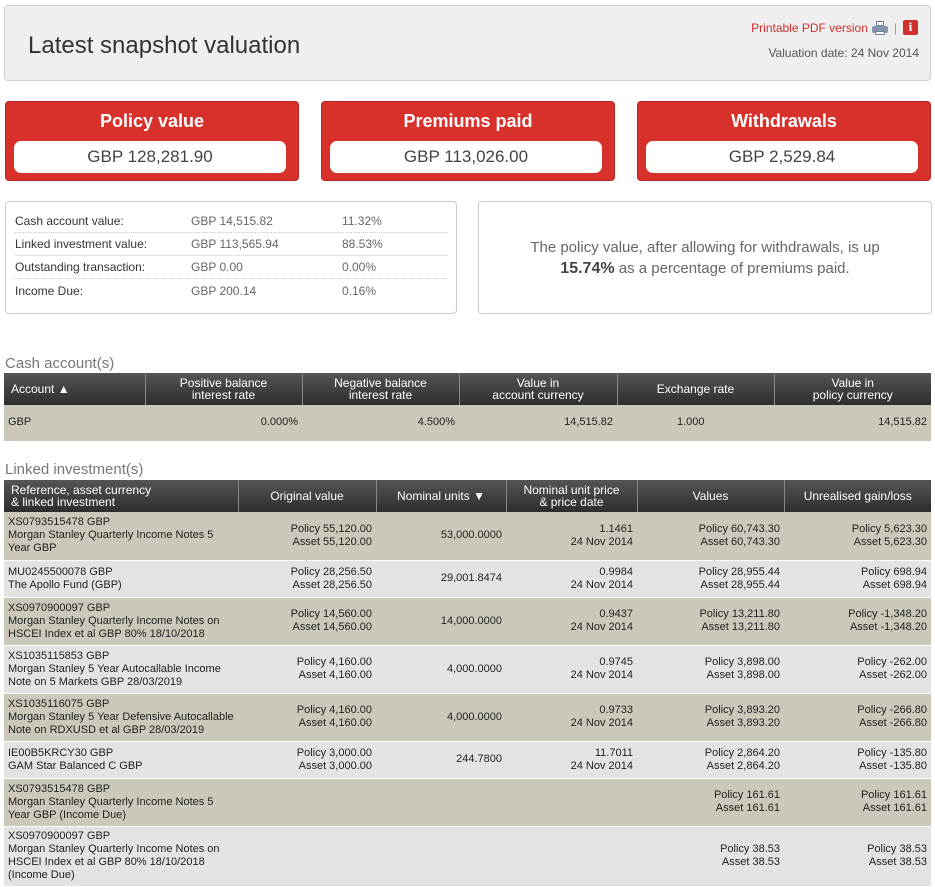 This screenshot has height=887, width=935. What do you see at coordinates (910, 27) in the screenshot?
I see `info-icon: i` at bounding box center [910, 27].